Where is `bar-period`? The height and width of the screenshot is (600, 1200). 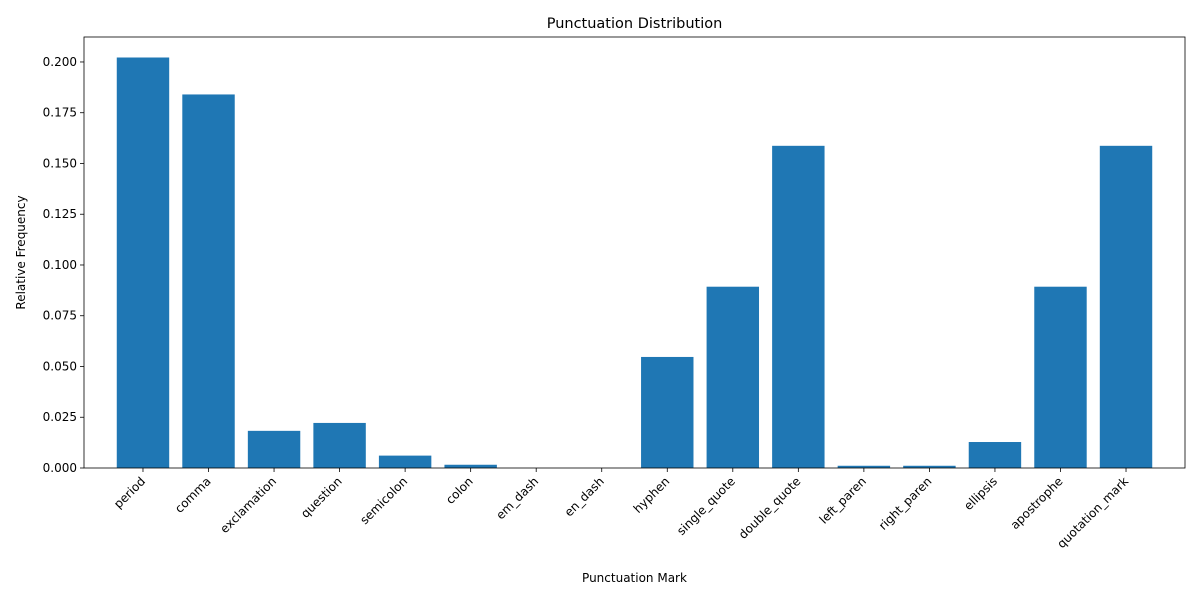
bar-period is located at coordinates (143, 262).